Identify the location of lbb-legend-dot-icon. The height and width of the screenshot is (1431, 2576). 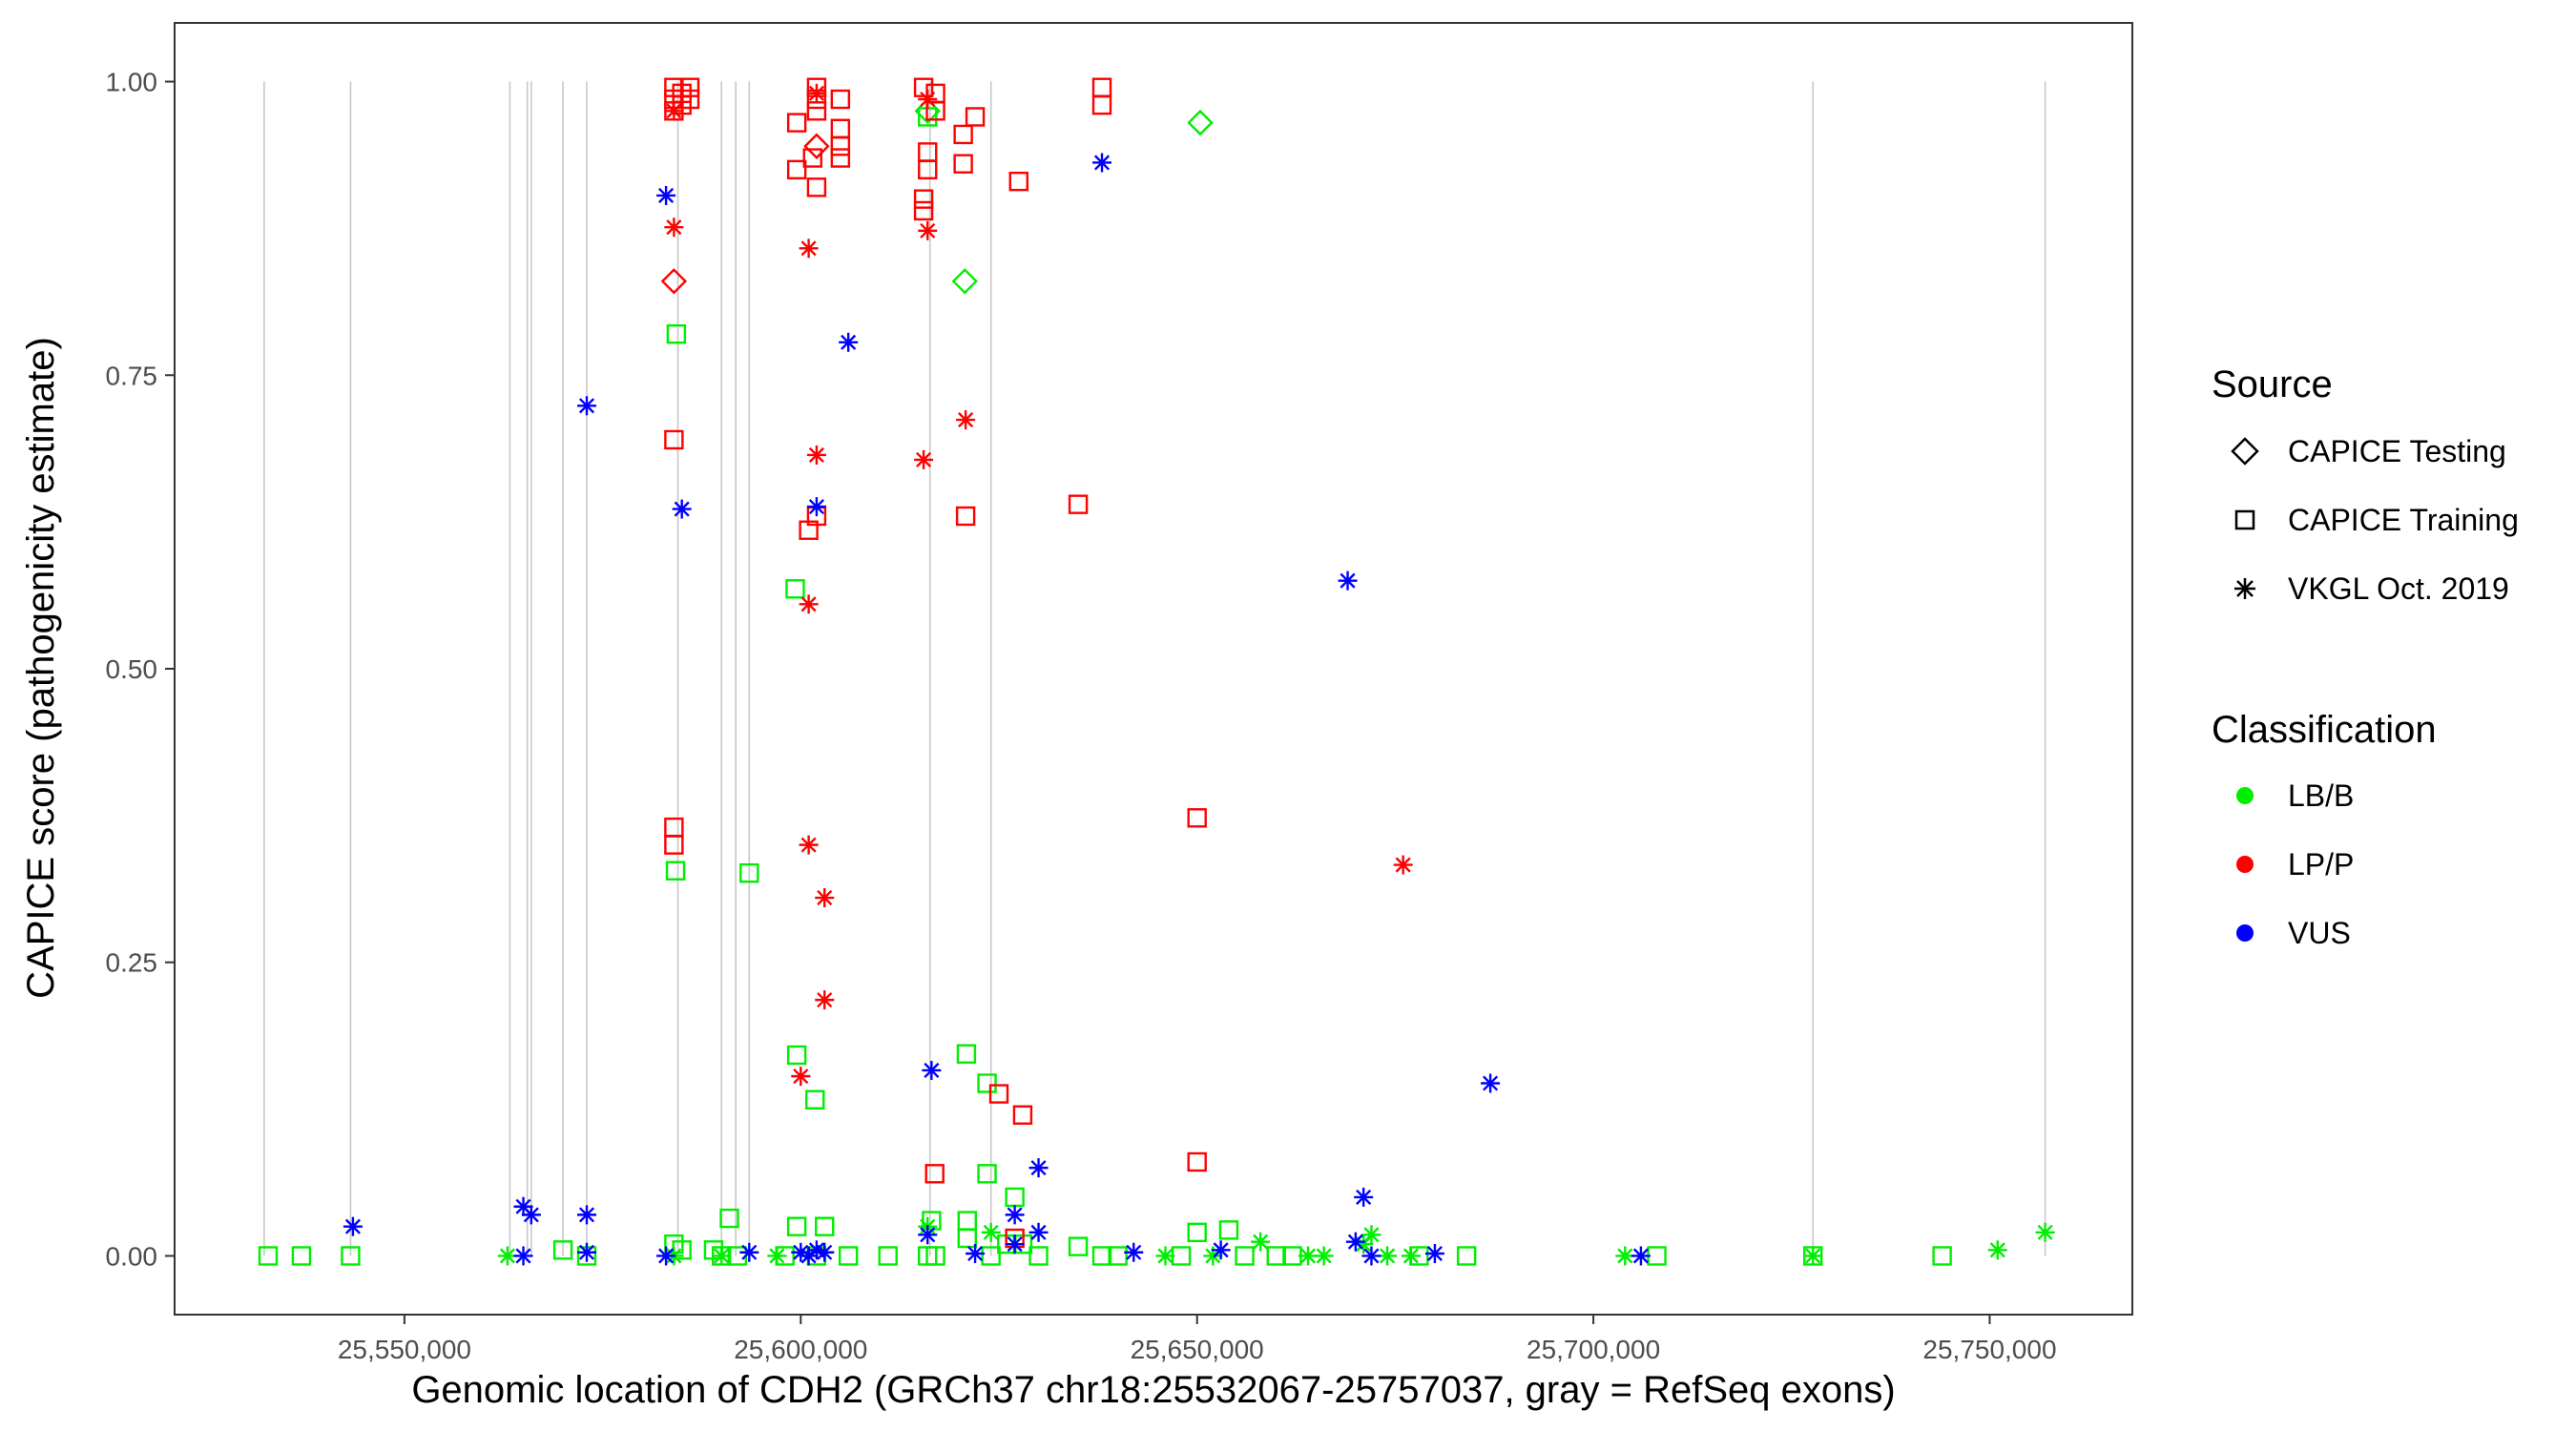
(2245, 795).